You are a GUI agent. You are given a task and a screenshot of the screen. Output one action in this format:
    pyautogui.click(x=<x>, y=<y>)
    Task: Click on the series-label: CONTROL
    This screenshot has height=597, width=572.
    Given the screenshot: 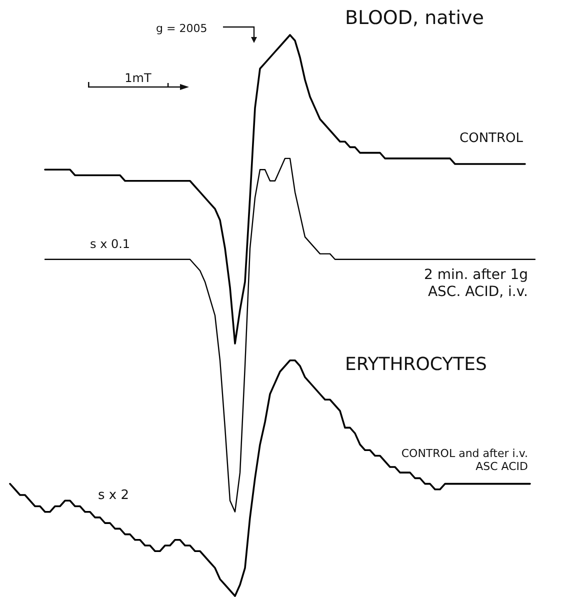 What is the action you would take?
    pyautogui.click(x=492, y=138)
    